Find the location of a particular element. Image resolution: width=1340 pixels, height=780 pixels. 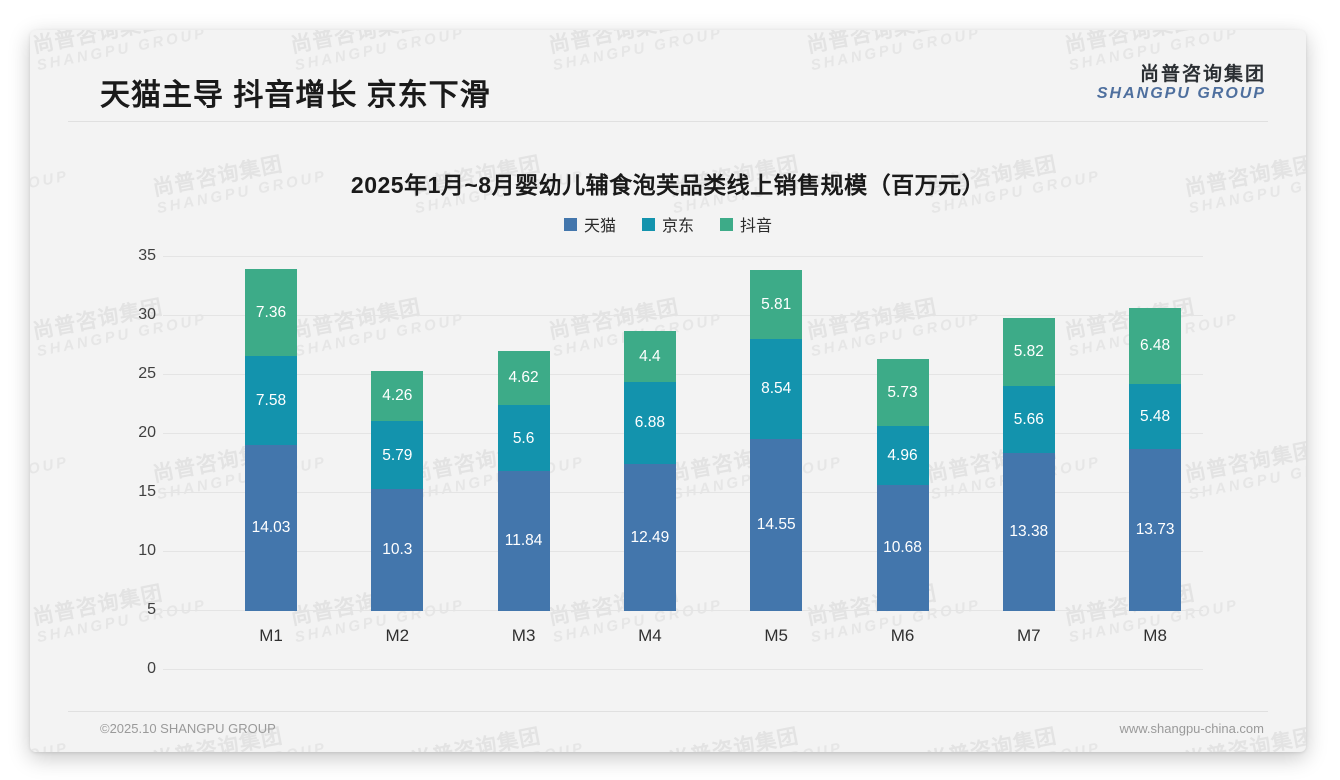

y-axis-tick-label: 0 is located at coordinates (151, 668).